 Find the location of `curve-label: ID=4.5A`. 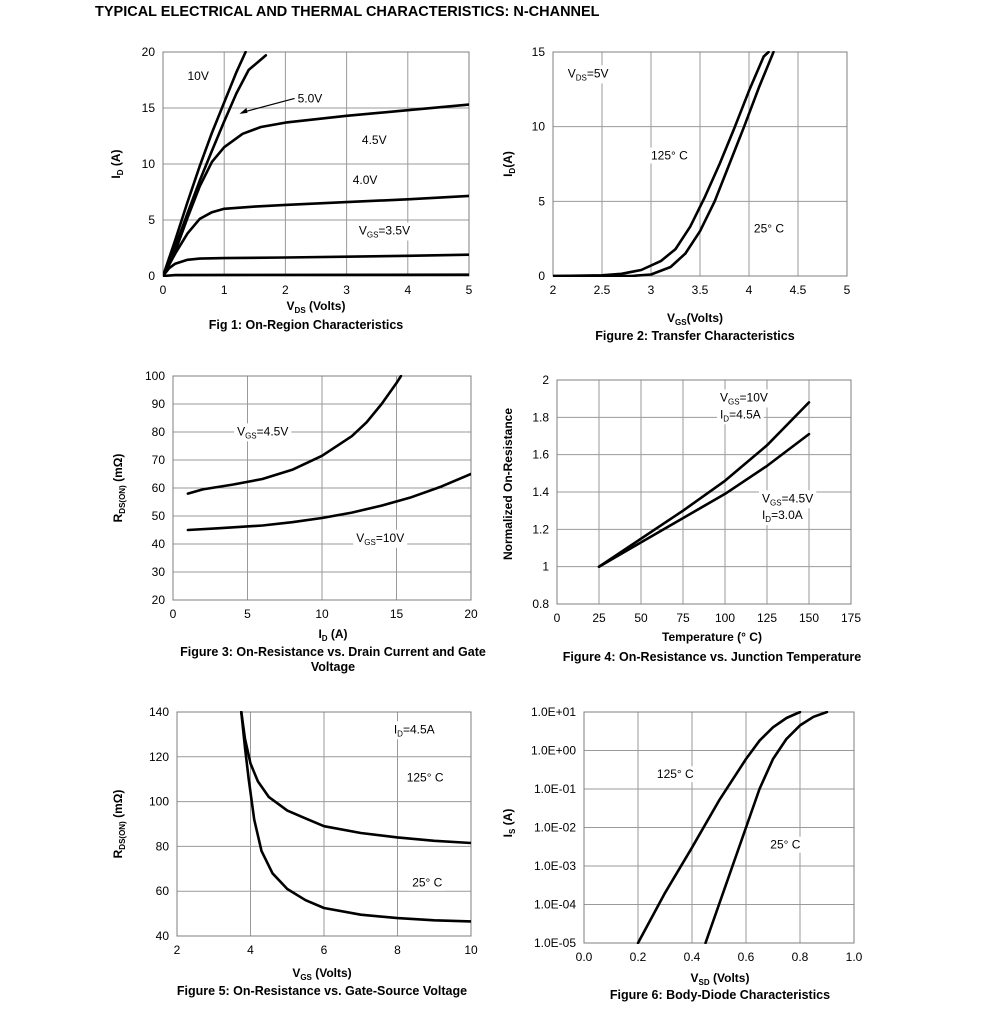

curve-label: ID=4.5A is located at coordinates (740, 415).